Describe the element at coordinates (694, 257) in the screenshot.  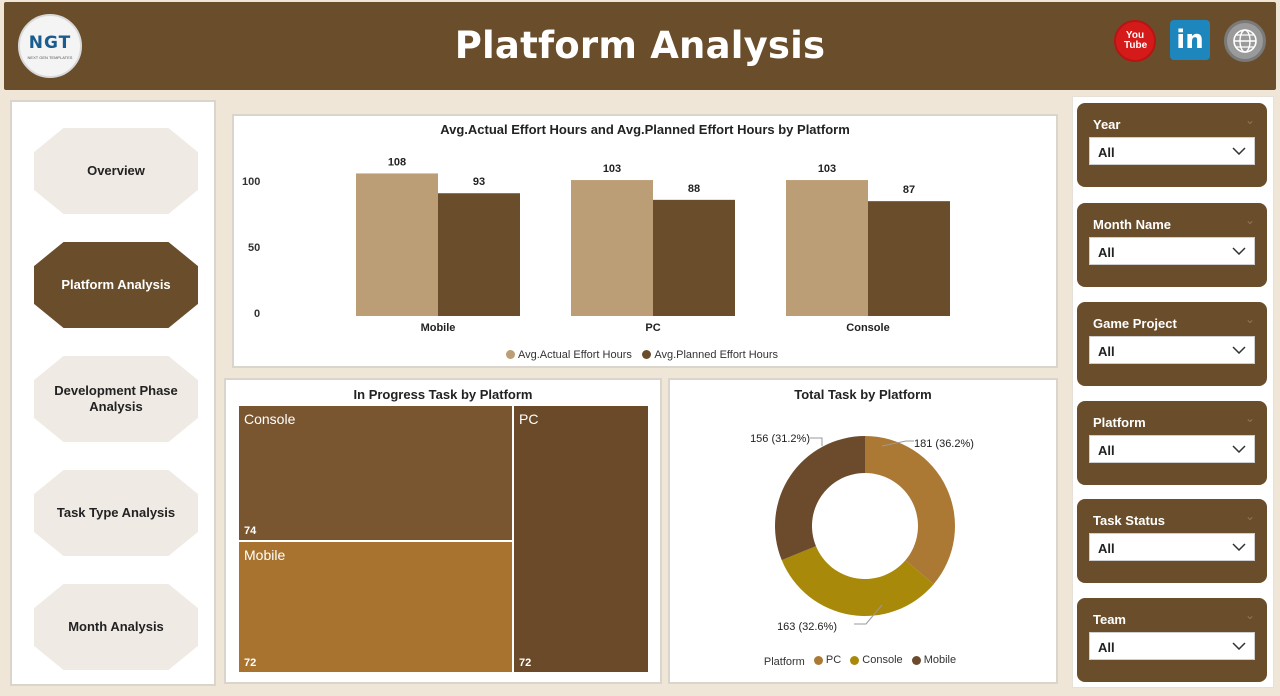
I see `bar-pc-planned` at that location.